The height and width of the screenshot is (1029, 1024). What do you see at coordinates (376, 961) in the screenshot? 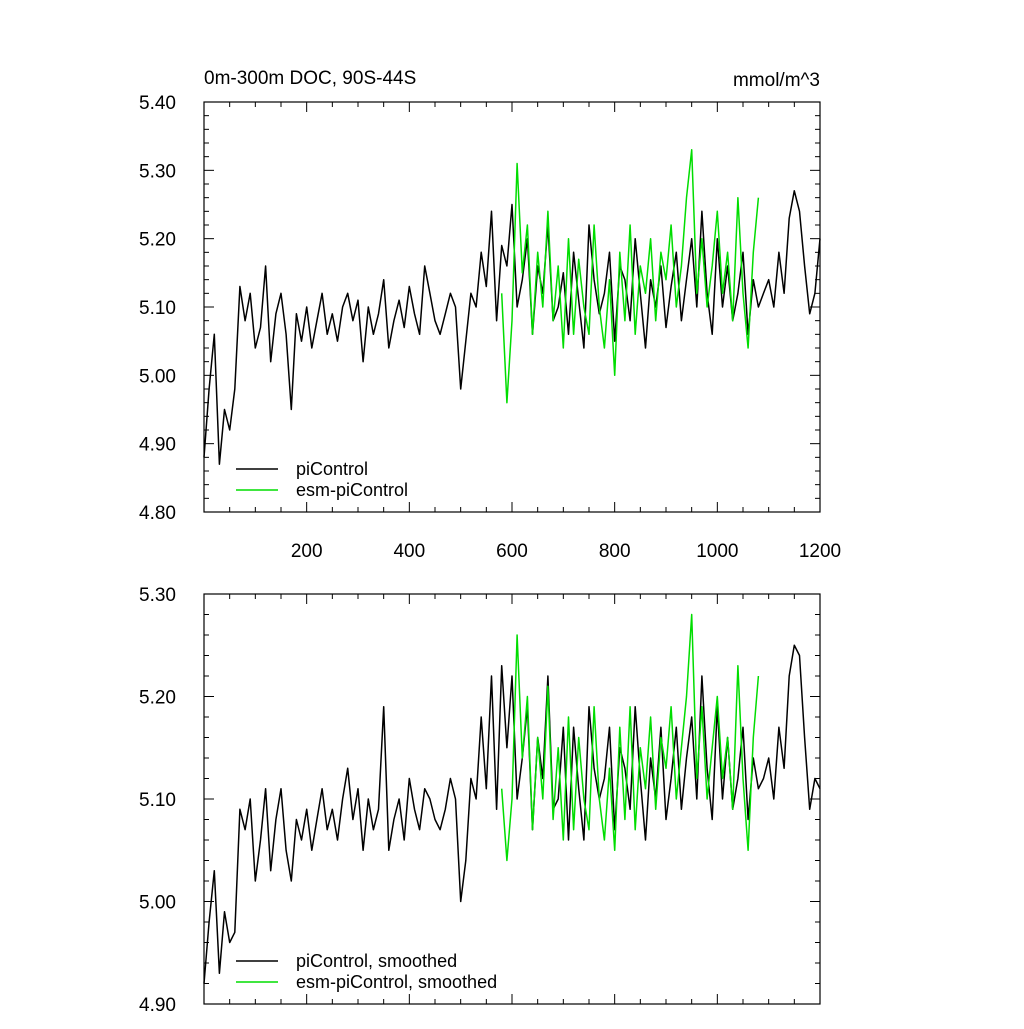
I see `bottom-legend-label-picontrol: piControl, smoothed` at bounding box center [376, 961].